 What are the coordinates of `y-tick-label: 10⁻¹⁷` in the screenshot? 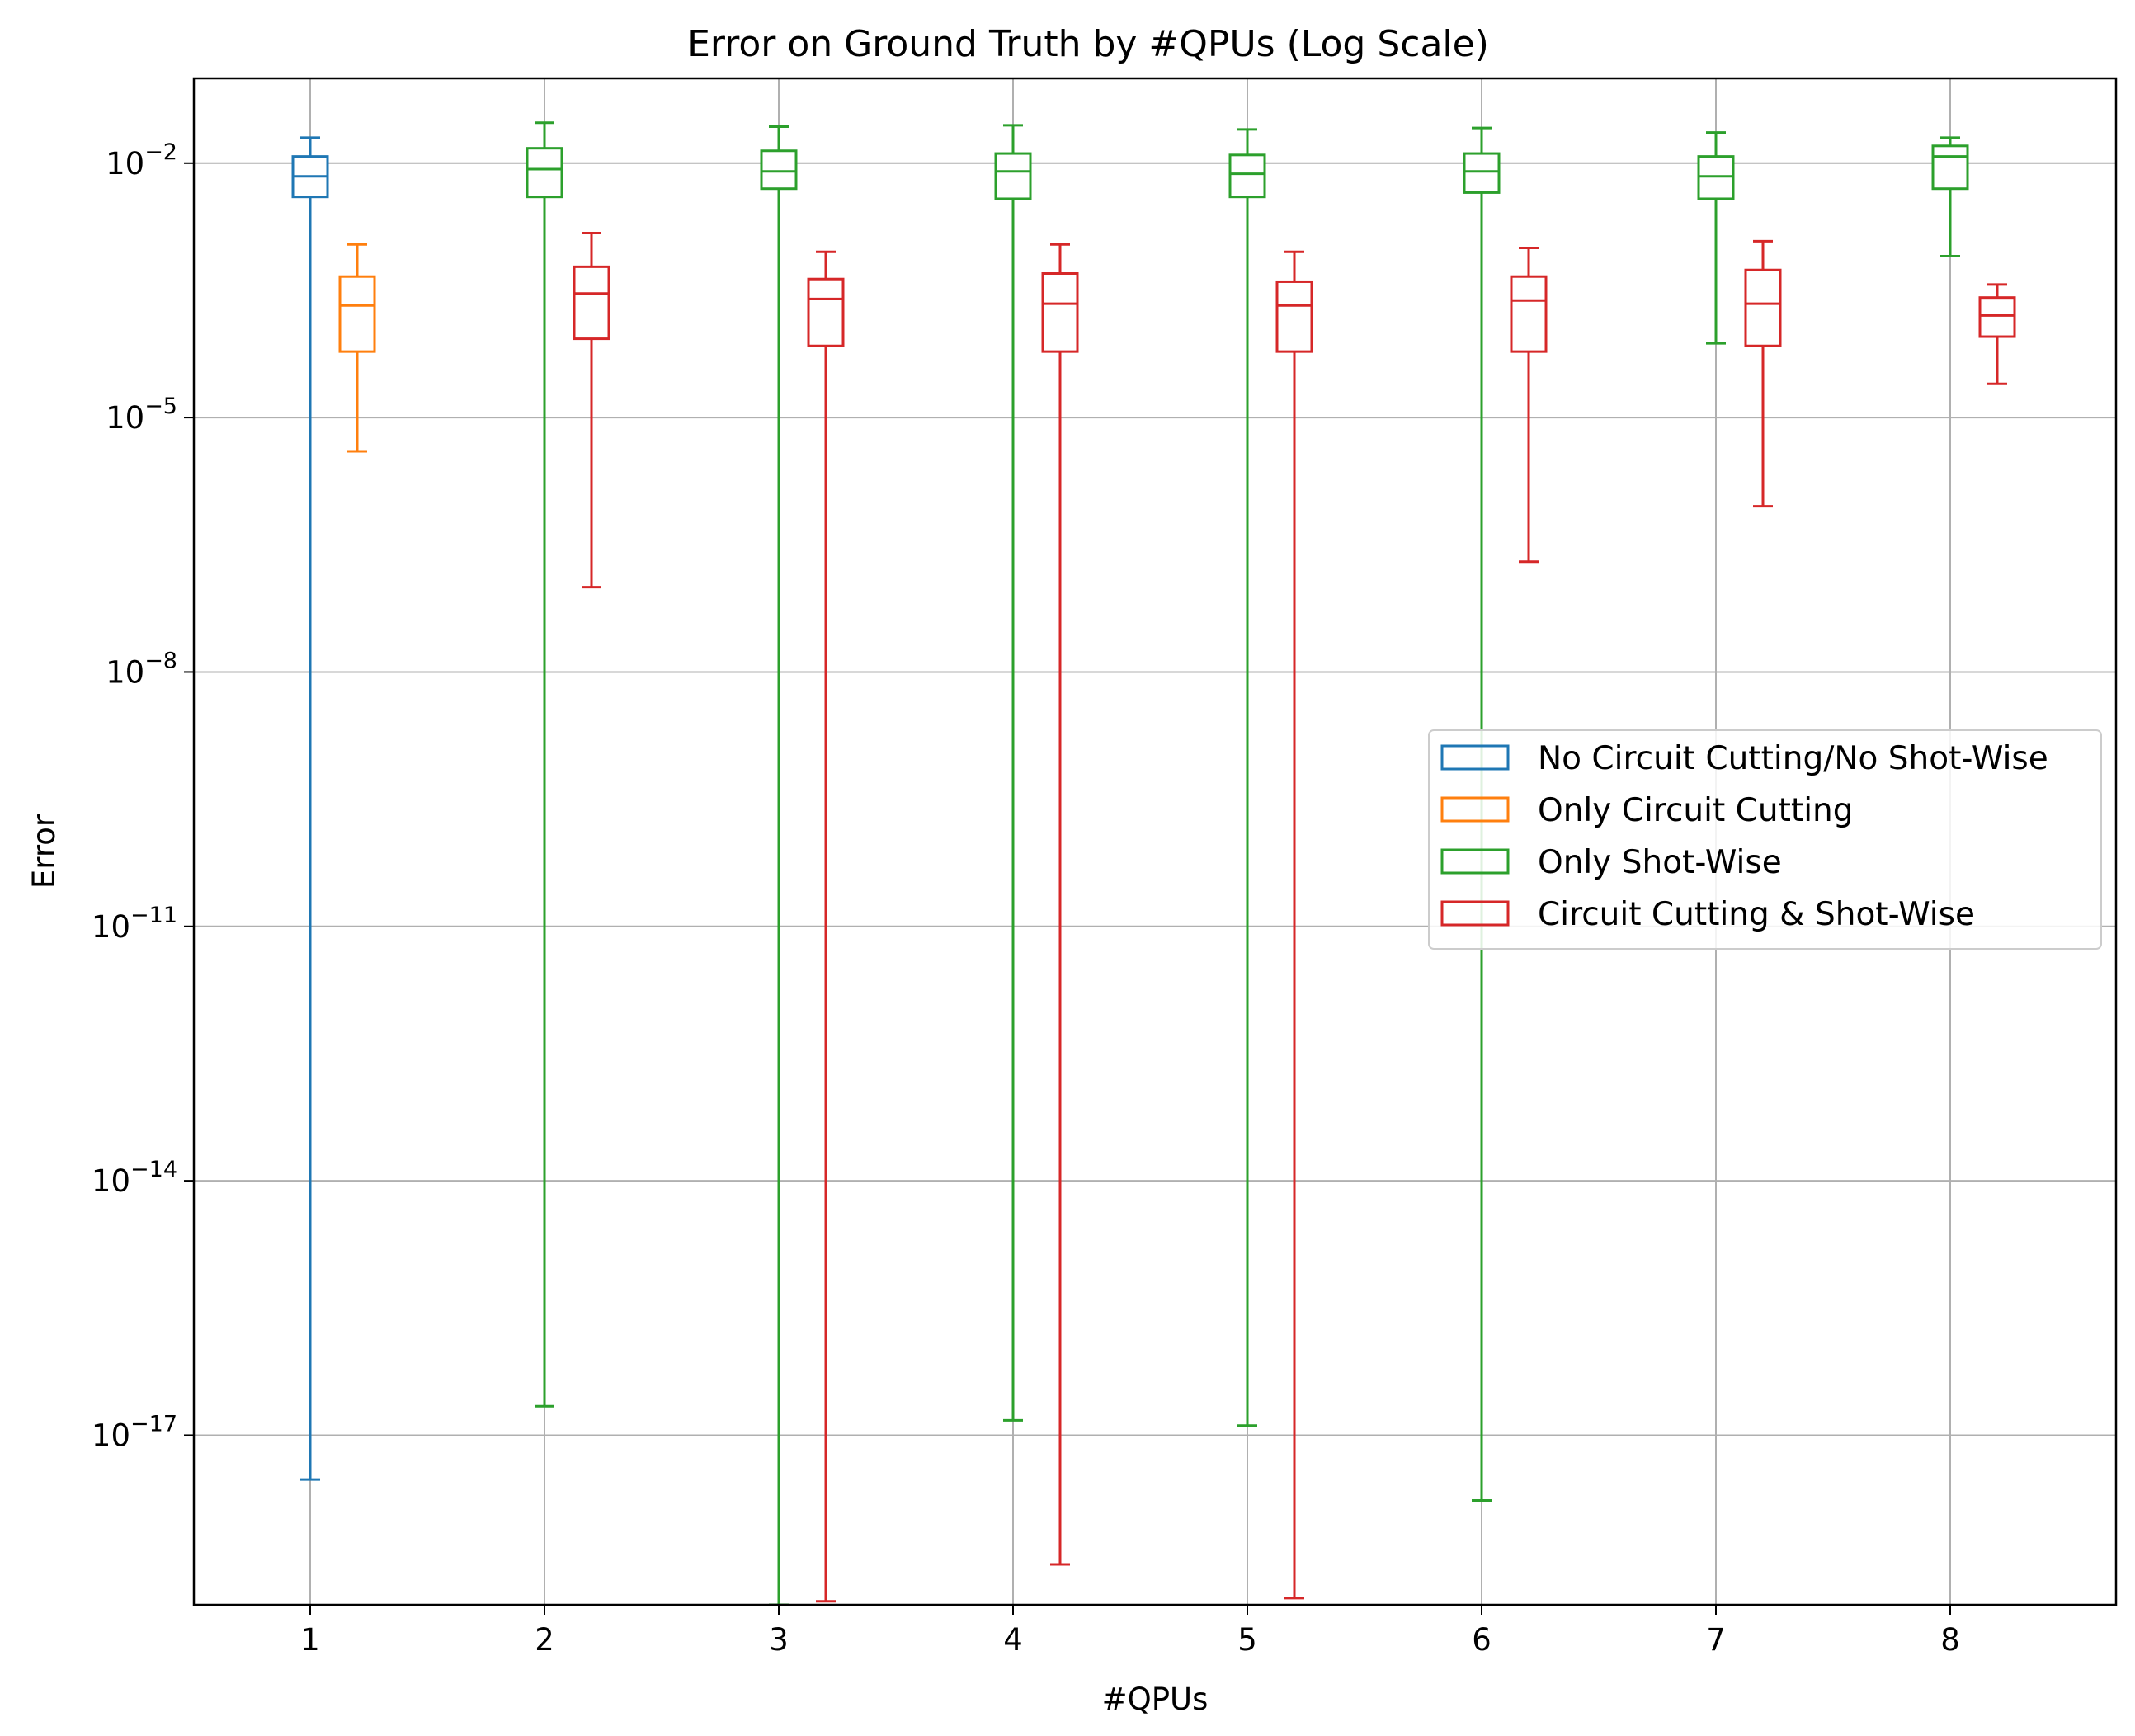 It's located at (134, 1432).